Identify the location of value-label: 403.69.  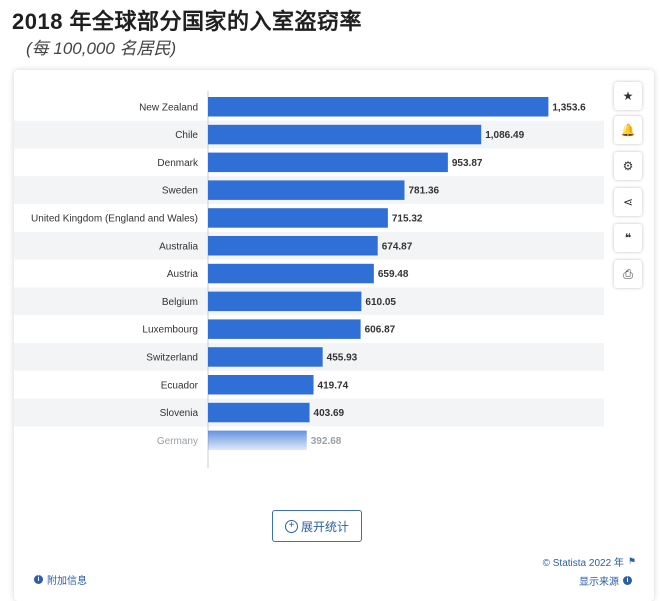
(329, 413).